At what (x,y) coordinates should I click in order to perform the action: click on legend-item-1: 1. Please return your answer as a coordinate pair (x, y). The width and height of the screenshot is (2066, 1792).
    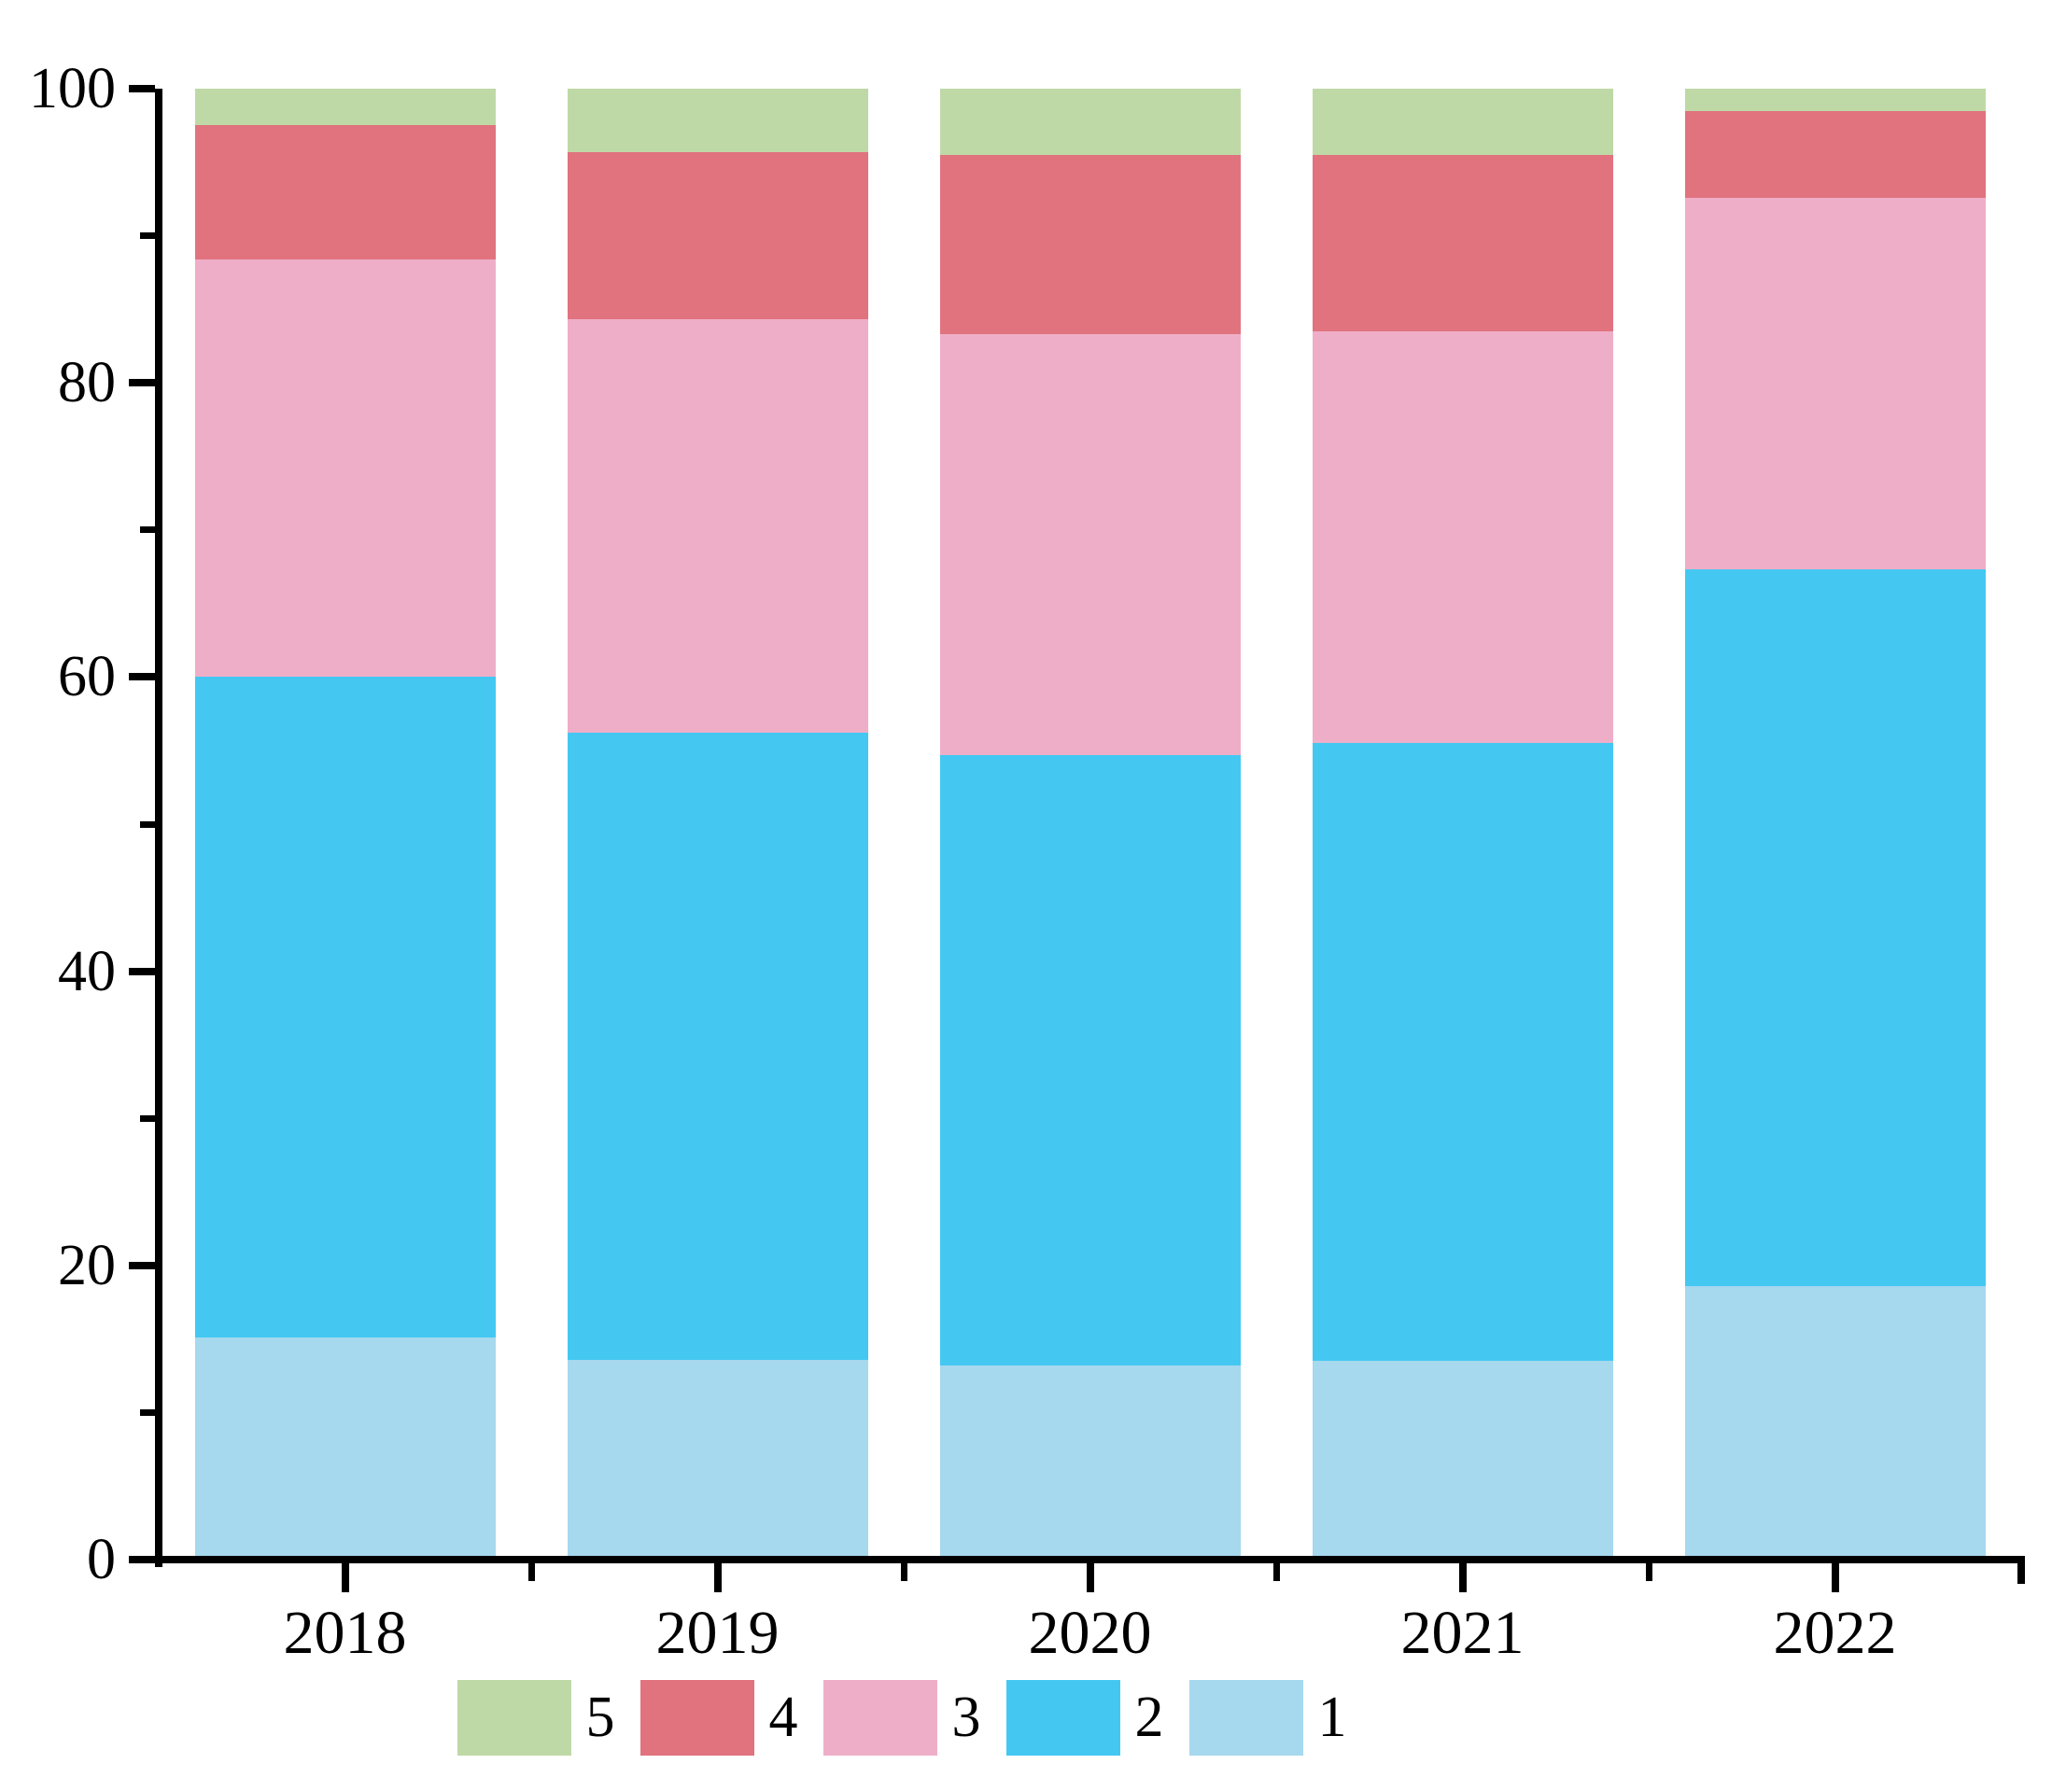
    Looking at the image, I should click on (1268, 1718).